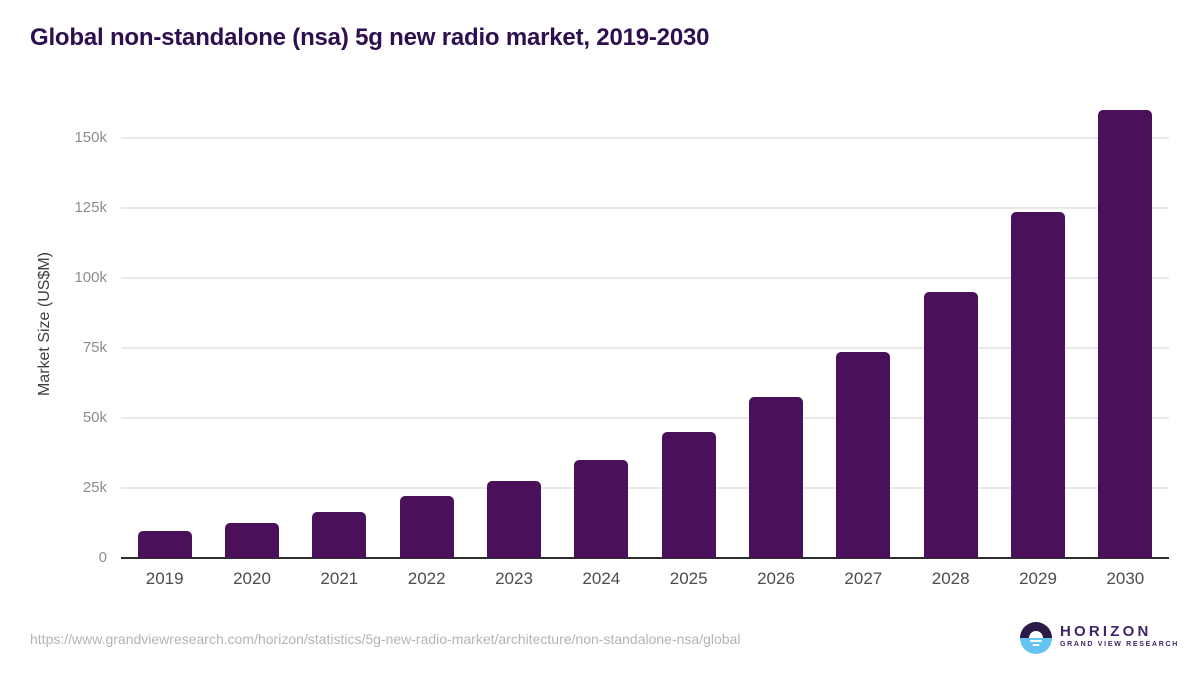 The height and width of the screenshot is (675, 1200). Describe the element at coordinates (1038, 385) in the screenshot. I see `bar-2029` at that location.